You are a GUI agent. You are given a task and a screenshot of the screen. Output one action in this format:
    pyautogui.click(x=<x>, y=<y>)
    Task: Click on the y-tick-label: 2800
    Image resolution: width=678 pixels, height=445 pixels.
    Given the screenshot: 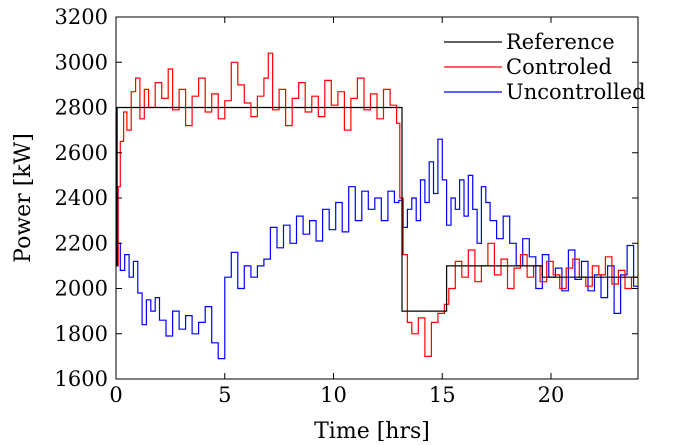 What is the action you would take?
    pyautogui.click(x=81, y=108)
    